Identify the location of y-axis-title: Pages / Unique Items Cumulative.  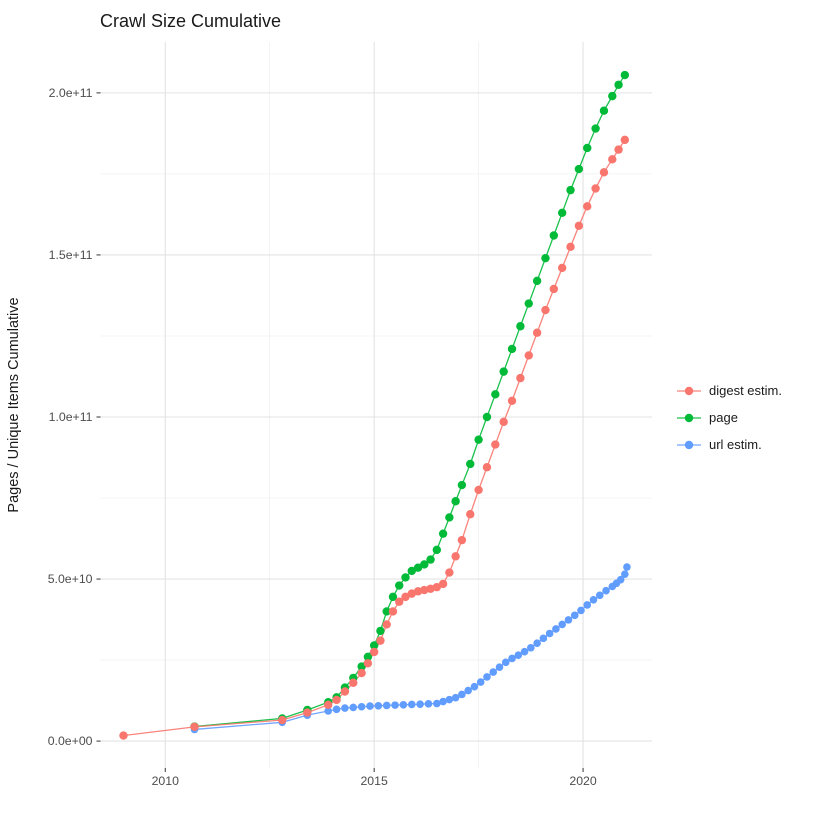
(14, 404).